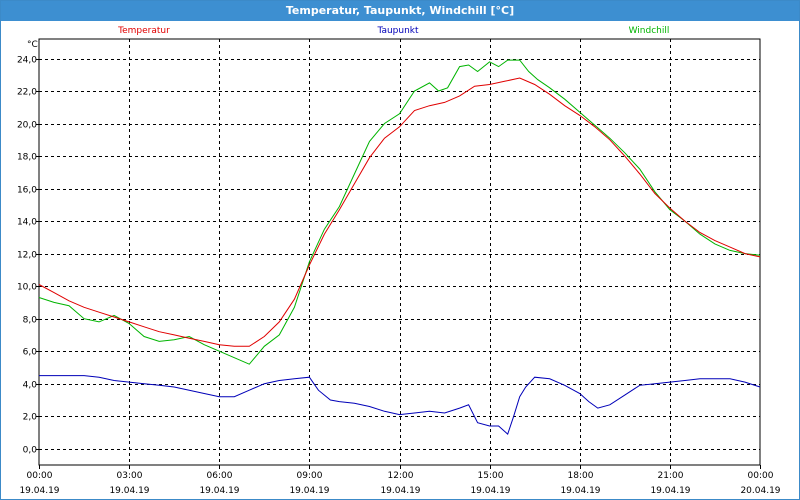 The height and width of the screenshot is (500, 800). I want to click on y-tick-label: 22,0, so click(27, 93).